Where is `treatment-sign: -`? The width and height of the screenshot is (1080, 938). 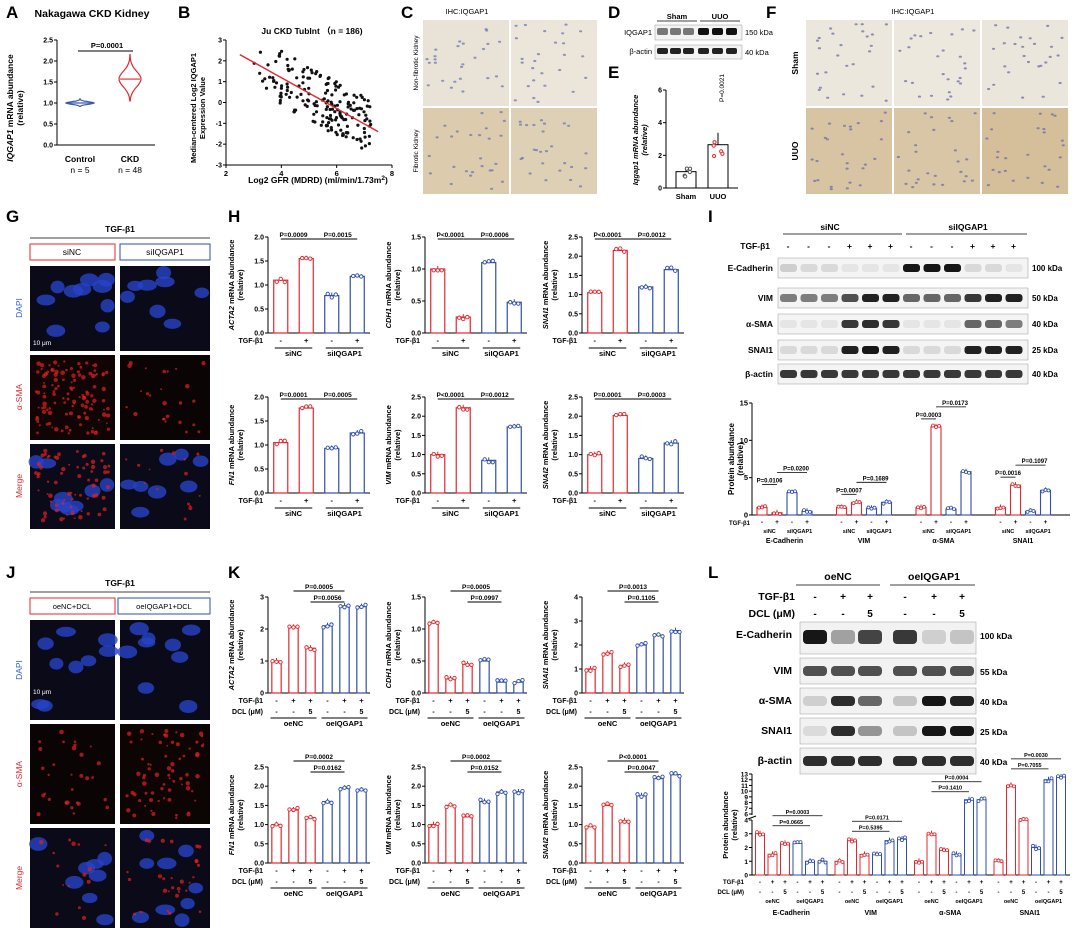
treatment-sign: - is located at coordinates (919, 882).